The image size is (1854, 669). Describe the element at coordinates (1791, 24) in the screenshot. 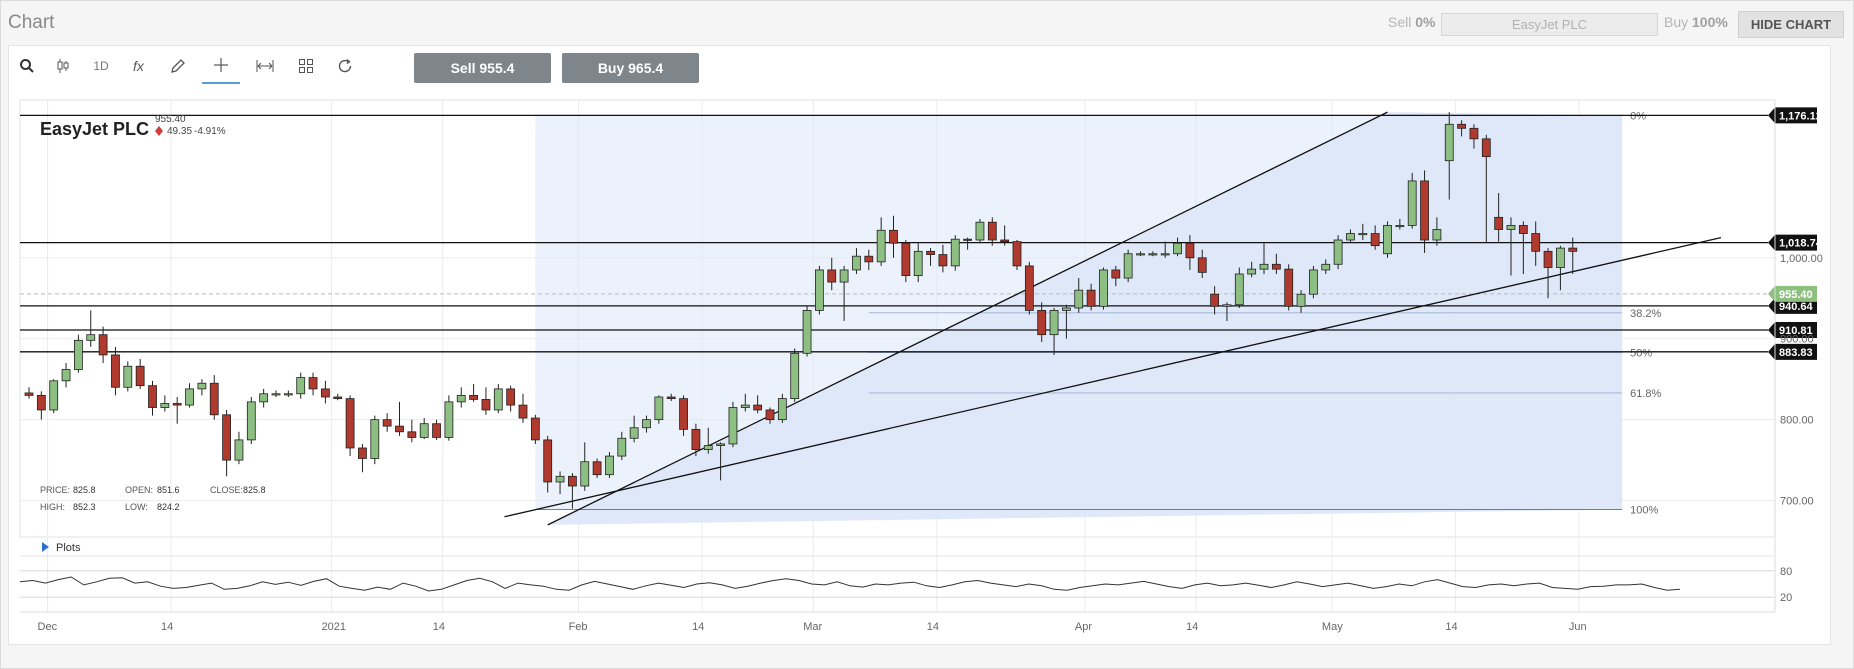

I see `hide-chart-button: HIDE CHART` at that location.